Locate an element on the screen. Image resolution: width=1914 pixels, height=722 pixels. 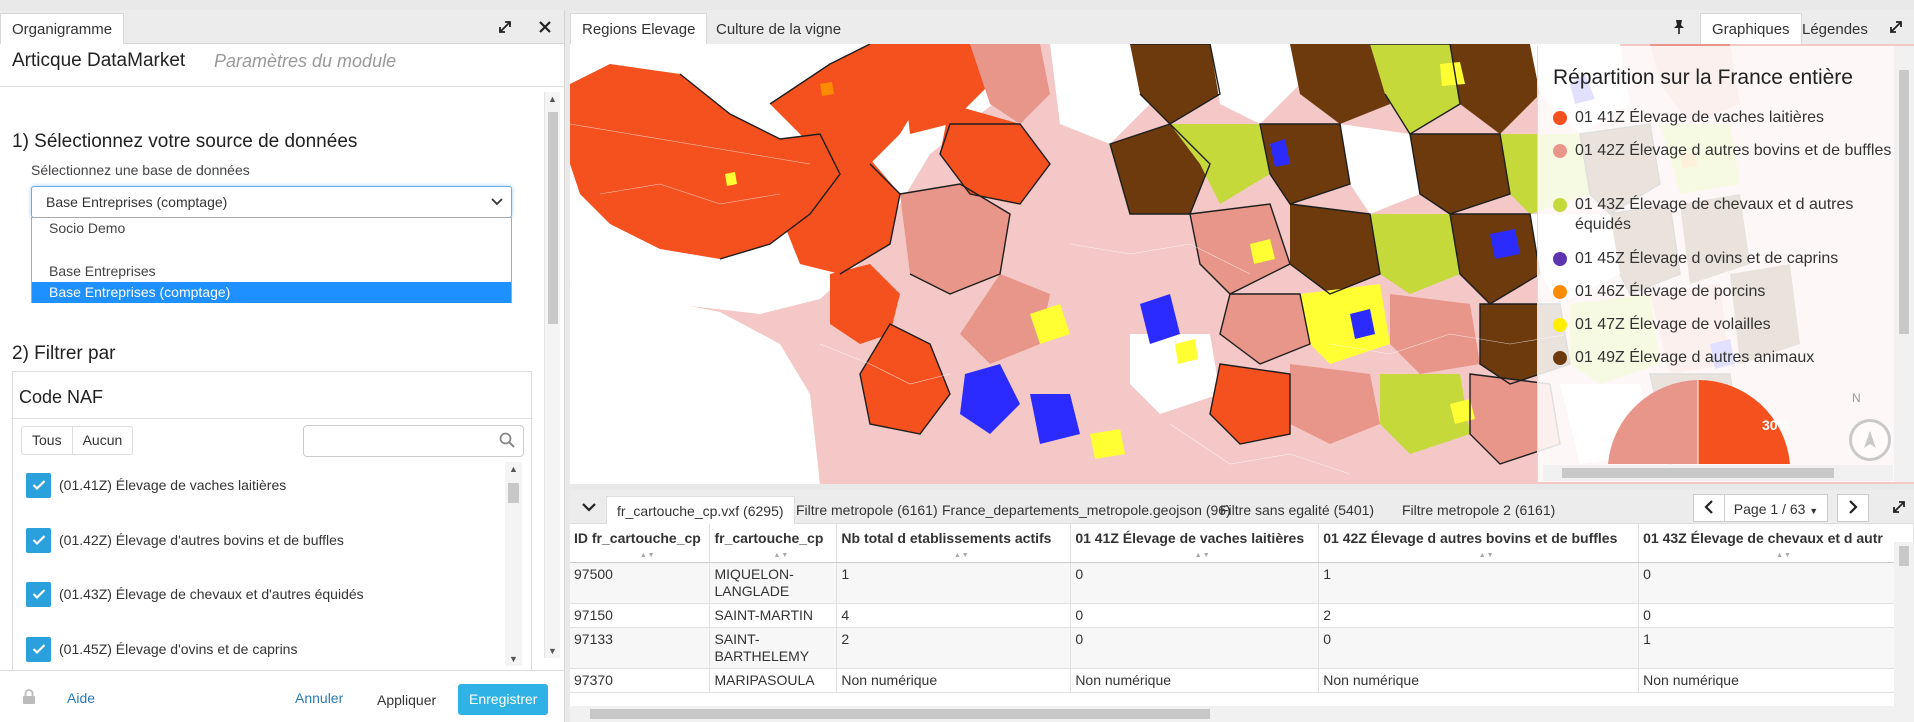
table-row: 97500 MIQUELON-LANGLADE 1 0 1 0 is located at coordinates (1242, 583).